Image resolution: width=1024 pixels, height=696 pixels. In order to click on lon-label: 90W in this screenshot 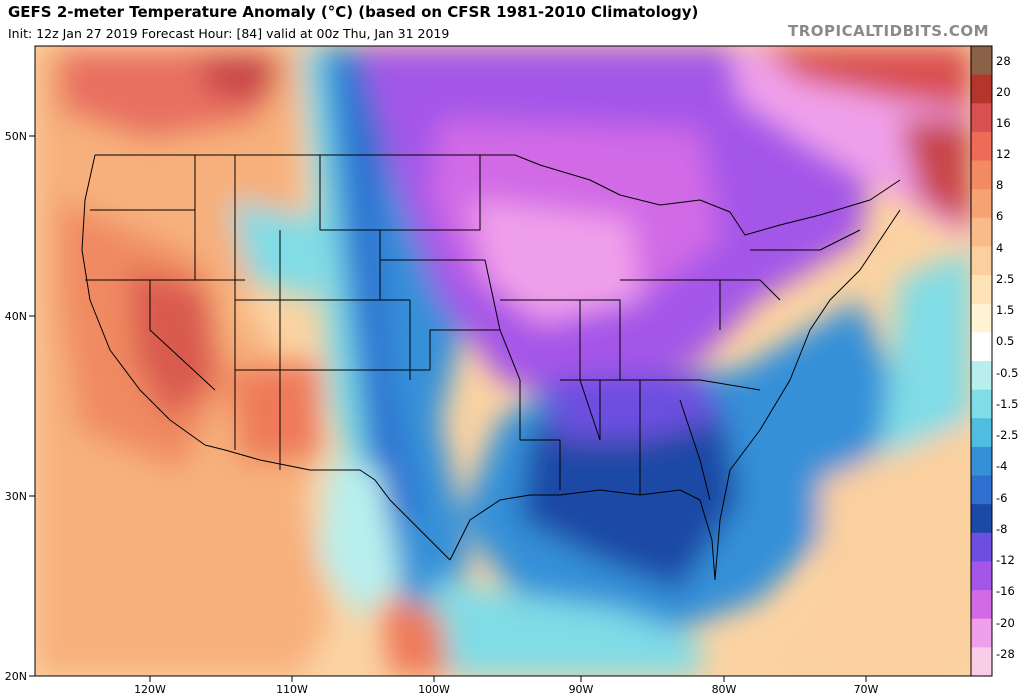, I will do `click(581, 689)`.